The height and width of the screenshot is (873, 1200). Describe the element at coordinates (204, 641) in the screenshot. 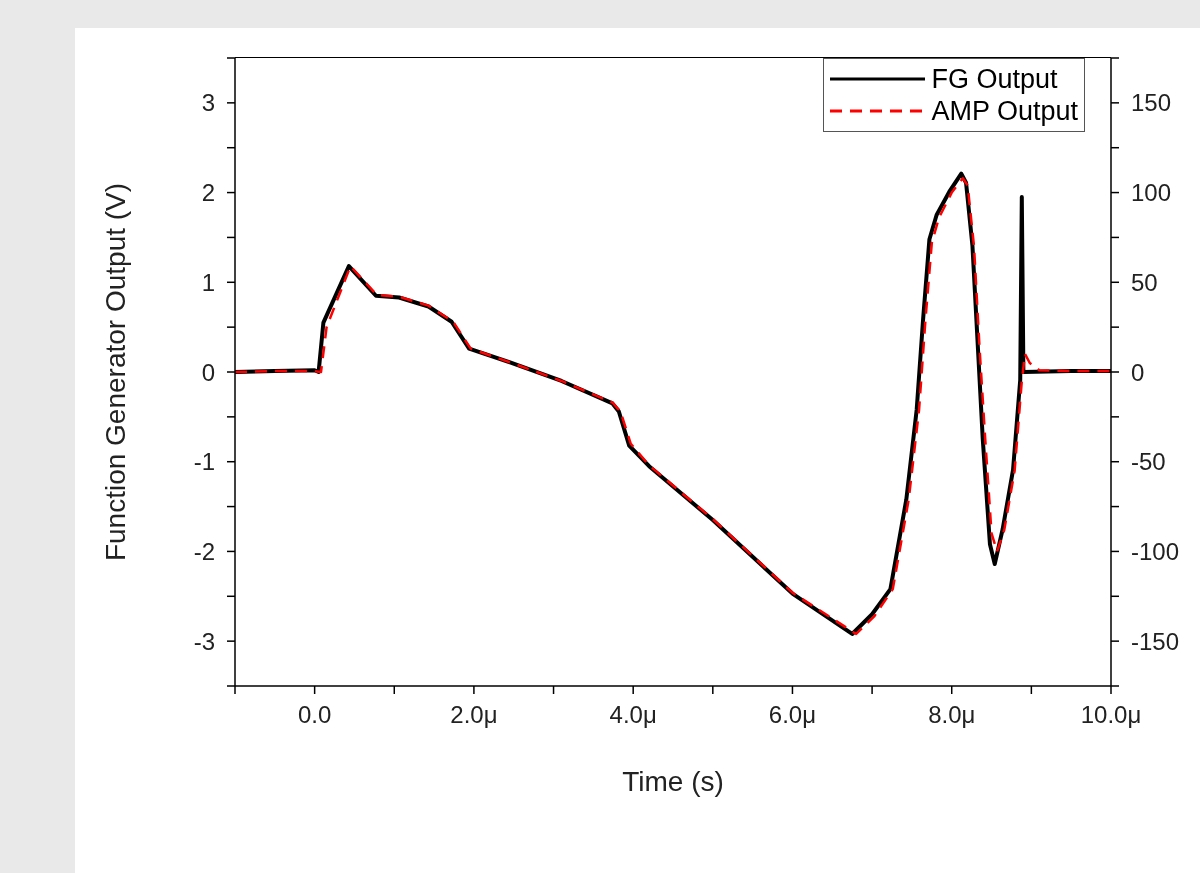

I see `y-tick-label: -3` at that location.